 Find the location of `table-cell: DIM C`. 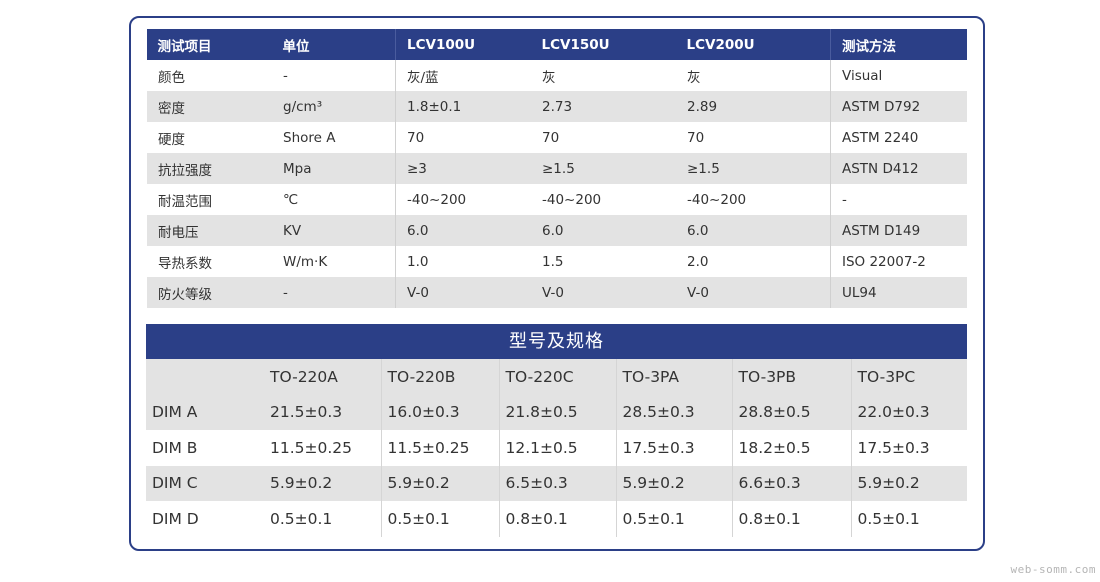

table-cell: DIM C is located at coordinates (205, 483).